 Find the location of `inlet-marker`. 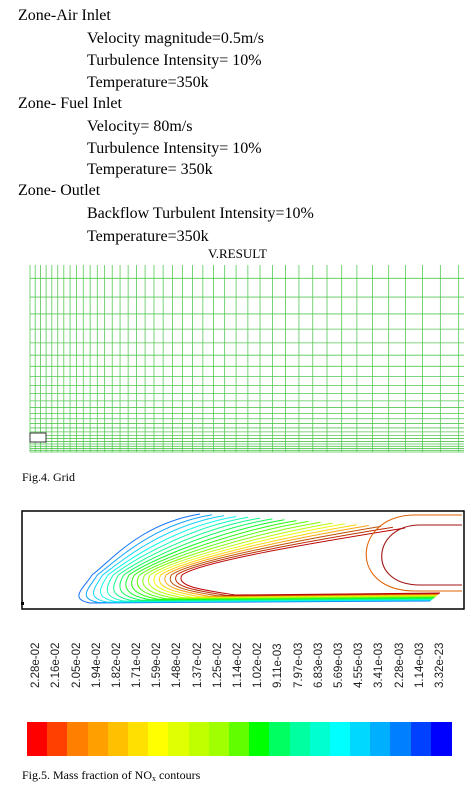

inlet-marker is located at coordinates (22, 603).